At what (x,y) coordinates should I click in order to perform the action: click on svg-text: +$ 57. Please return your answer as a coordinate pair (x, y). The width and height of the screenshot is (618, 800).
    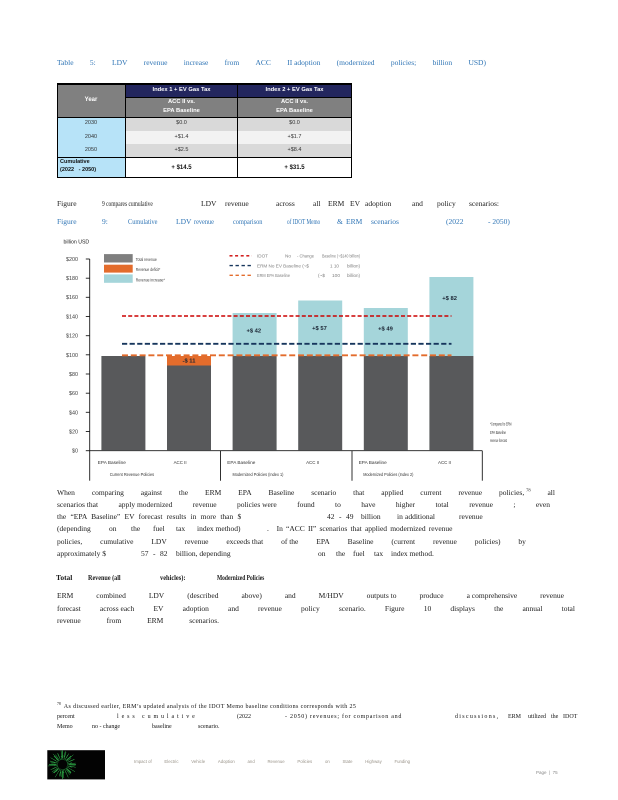
    Looking at the image, I should click on (319, 329).